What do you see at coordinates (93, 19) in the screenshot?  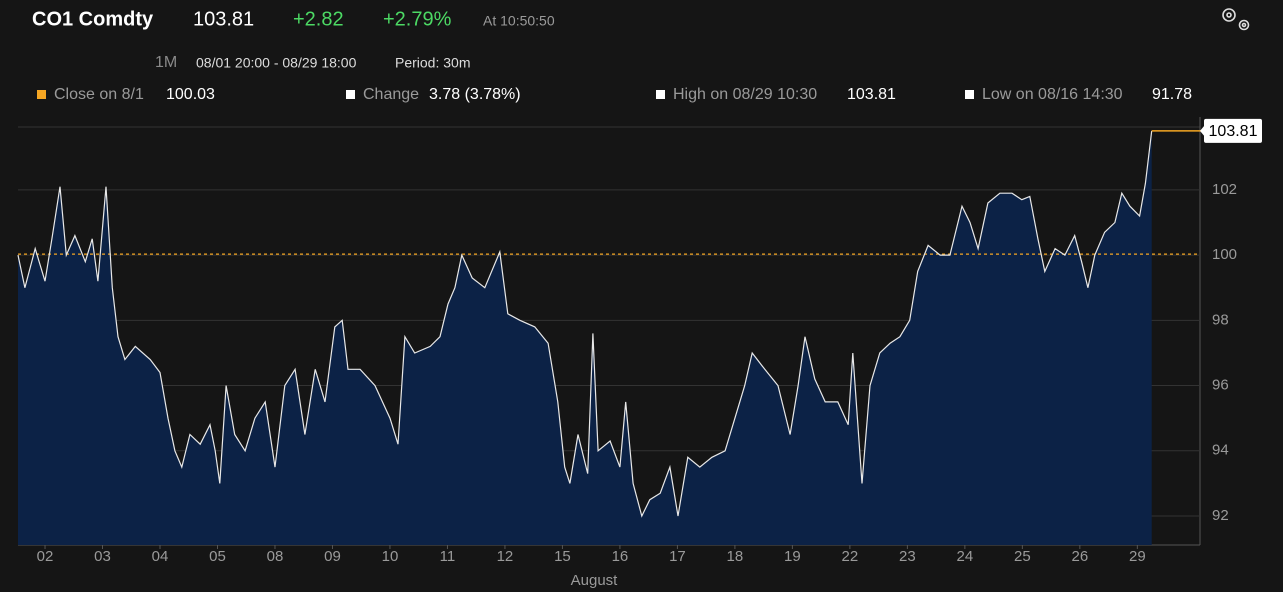 I see `ticker: CO1 Comdty` at bounding box center [93, 19].